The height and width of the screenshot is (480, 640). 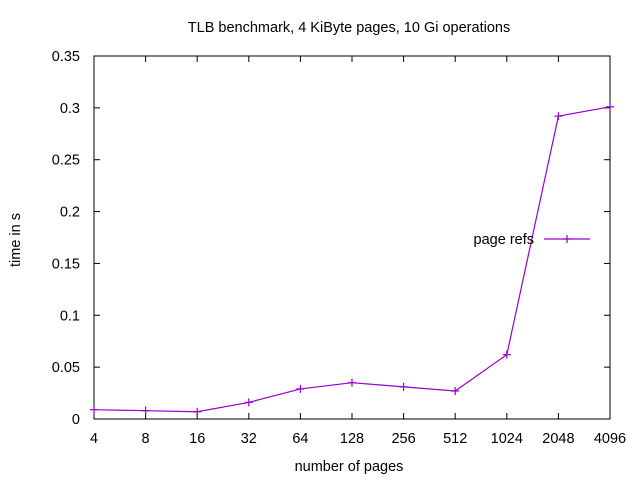 What do you see at coordinates (197, 439) in the screenshot?
I see `x-tick-label: 16` at bounding box center [197, 439].